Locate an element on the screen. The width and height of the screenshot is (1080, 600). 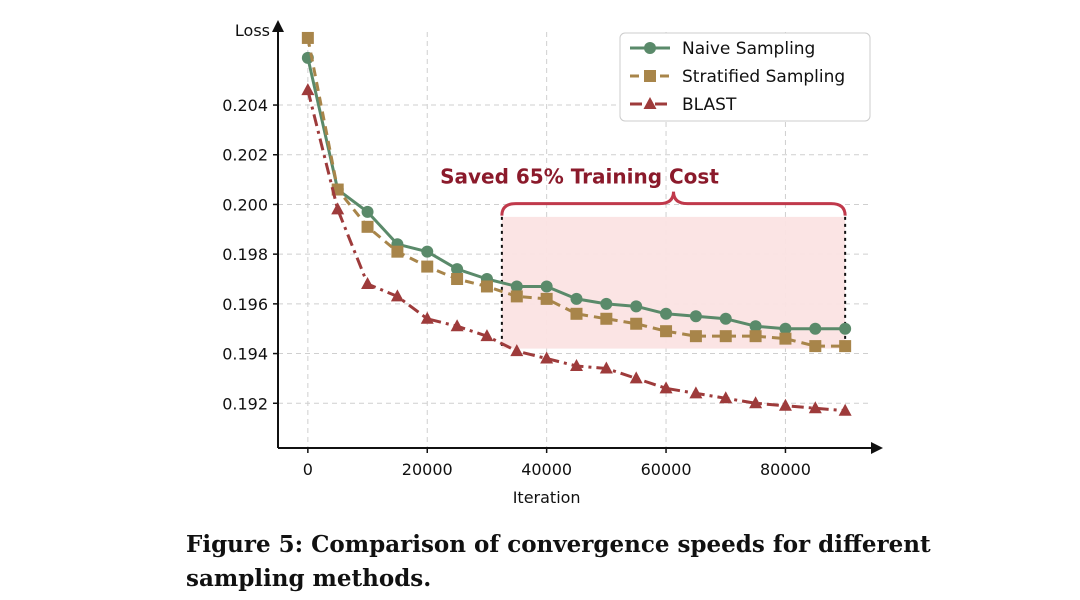
x-tick-label: 0 is located at coordinates (308, 469).